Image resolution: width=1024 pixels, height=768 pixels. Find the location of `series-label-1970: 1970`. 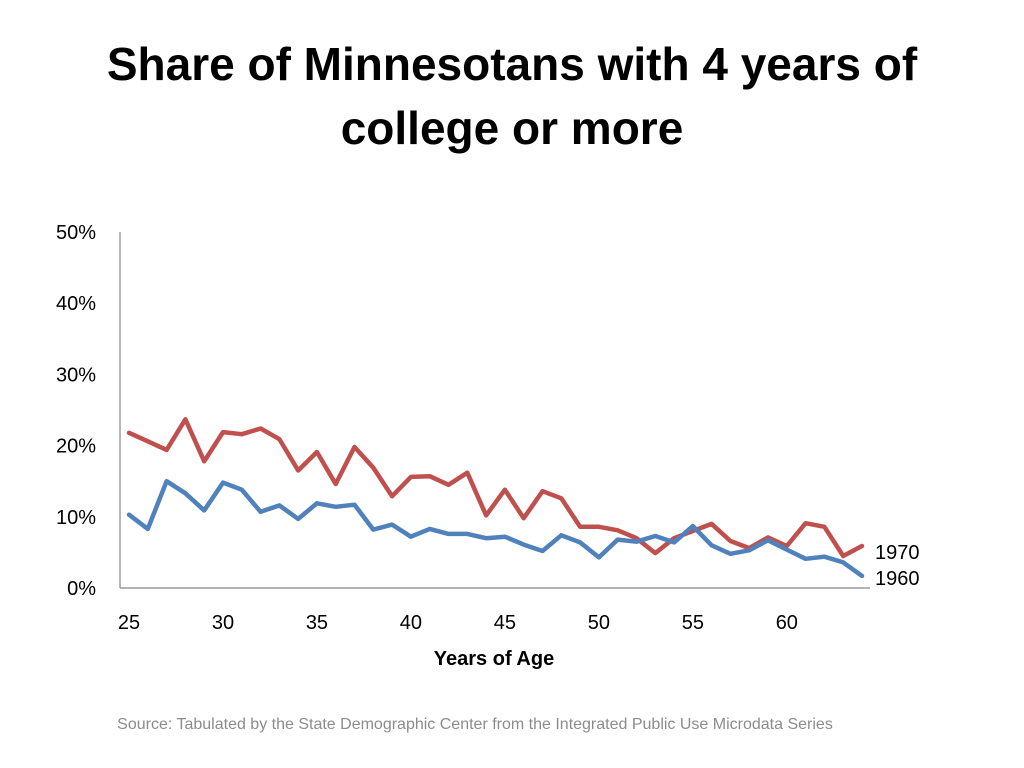

series-label-1970: 1970 is located at coordinates (897, 553).